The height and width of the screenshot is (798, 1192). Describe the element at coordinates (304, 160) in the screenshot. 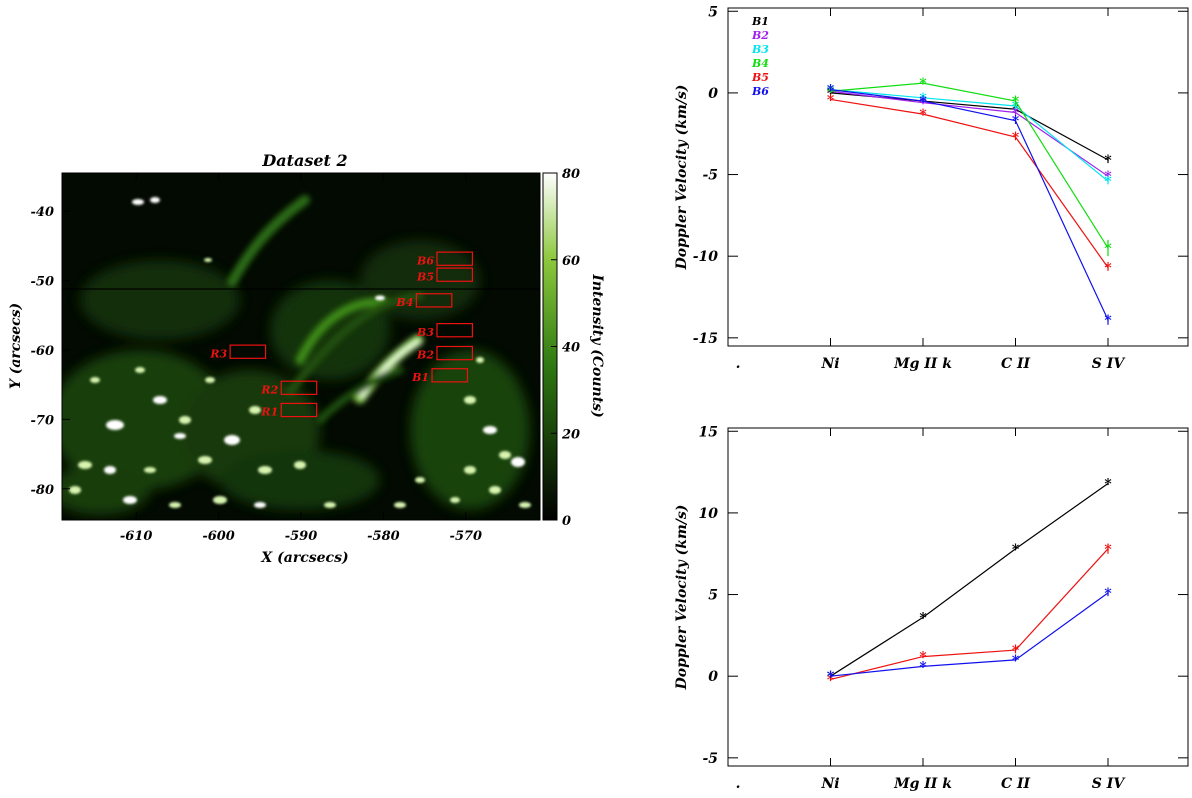

I see `map-title: Dataset 2` at that location.